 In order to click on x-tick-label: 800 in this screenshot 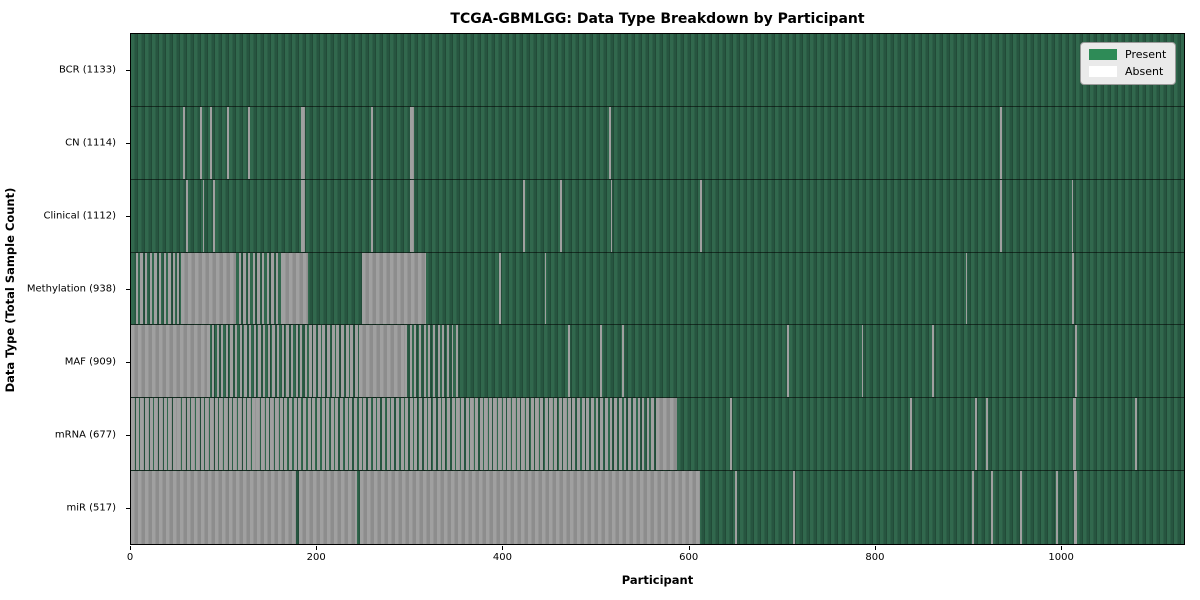, I will do `click(875, 557)`.